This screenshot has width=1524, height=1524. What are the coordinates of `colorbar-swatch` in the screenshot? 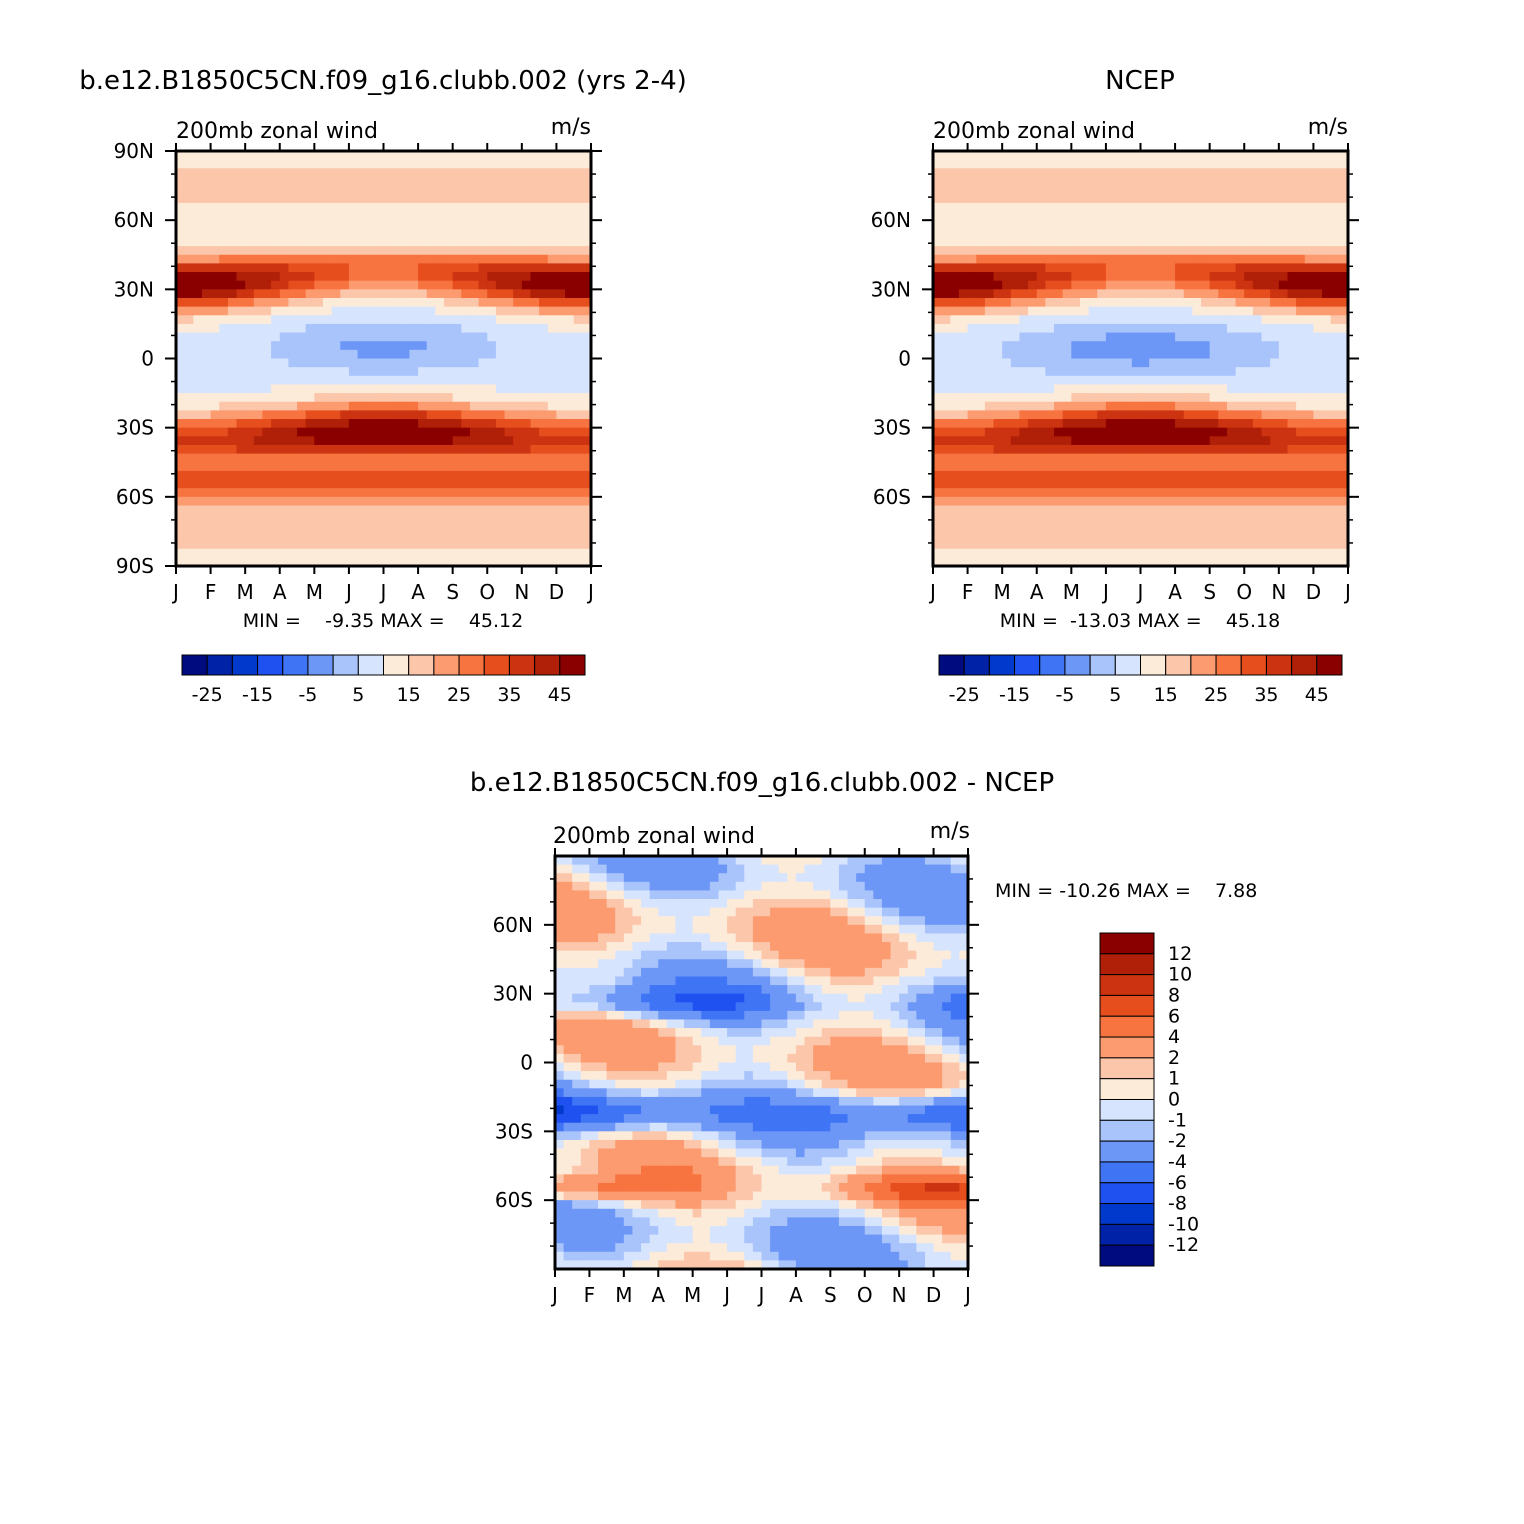 It's located at (522, 665).